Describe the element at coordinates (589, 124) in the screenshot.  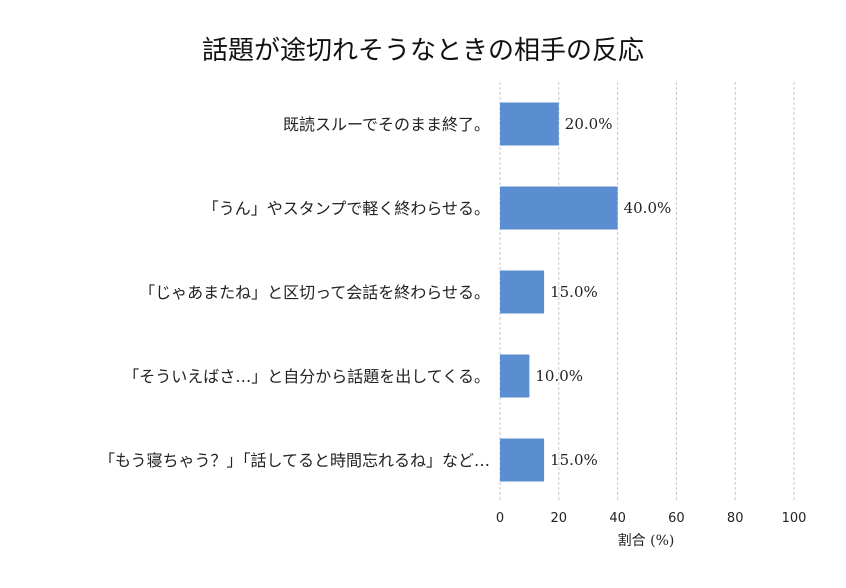
I see `value-label: 20.0%` at that location.